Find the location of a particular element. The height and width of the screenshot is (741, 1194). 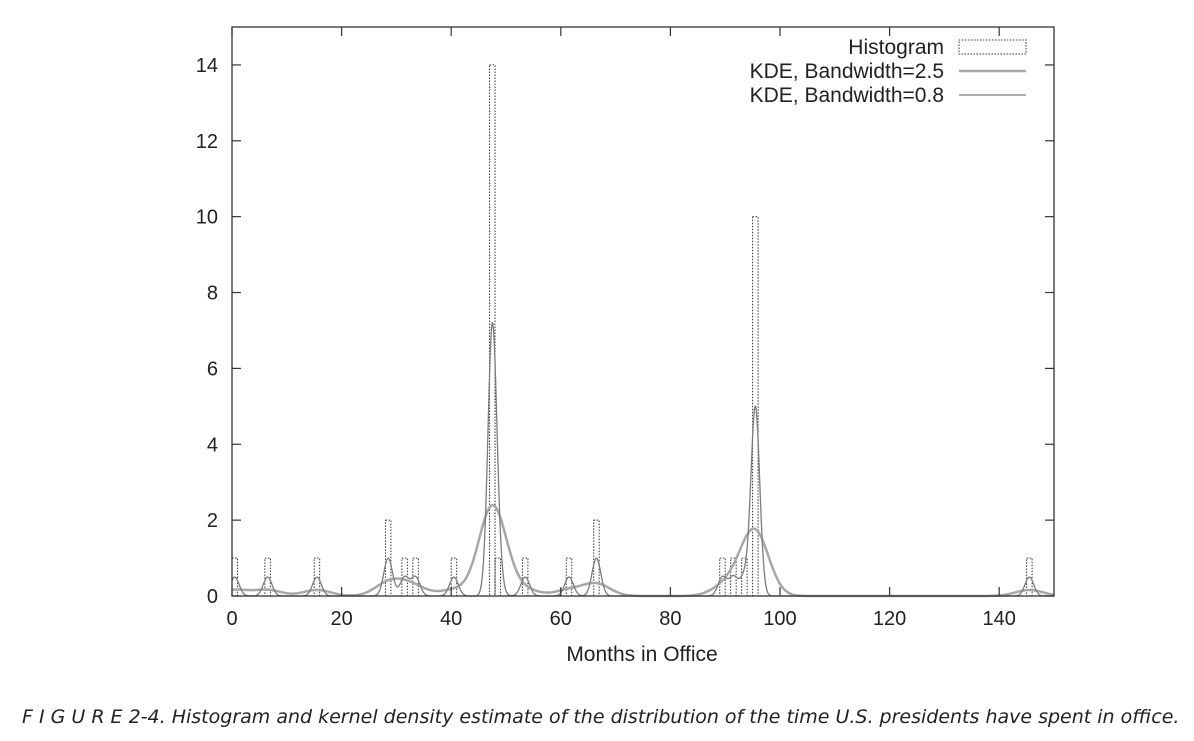

legend-label-1: Histogram is located at coordinates (896, 47).